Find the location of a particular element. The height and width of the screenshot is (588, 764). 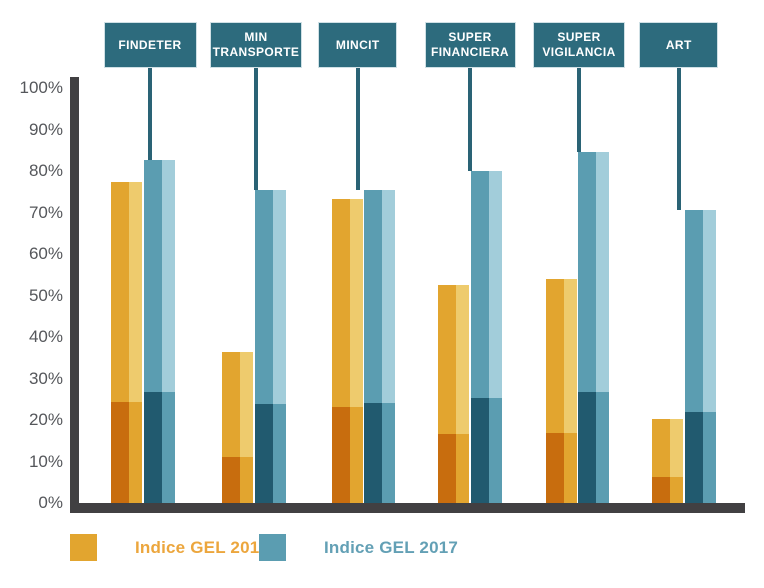

category-label-box: MIN TRANSPORTE is located at coordinates (256, 45).